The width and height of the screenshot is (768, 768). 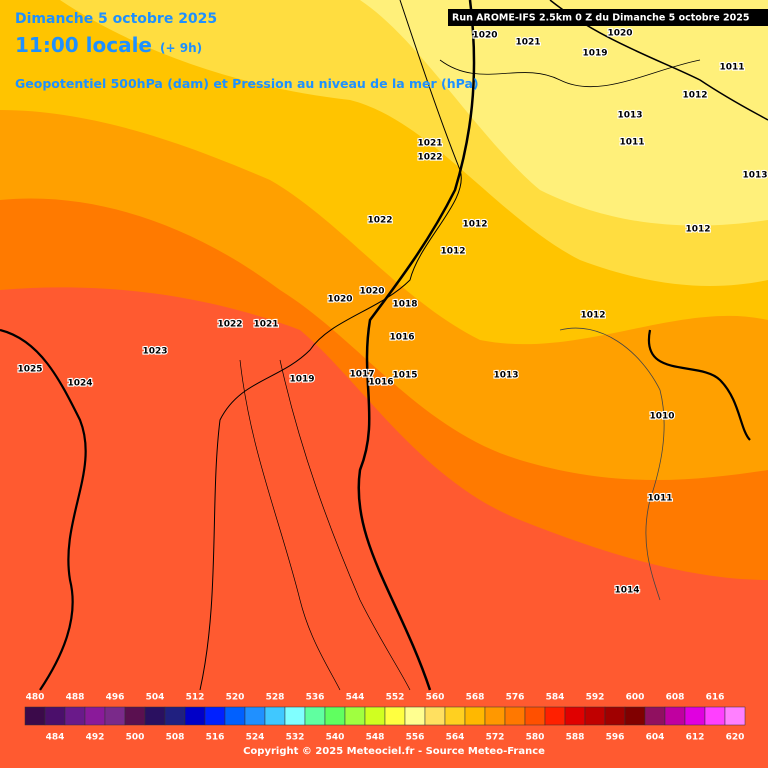 I want to click on scale-label: 488, so click(x=75, y=698).